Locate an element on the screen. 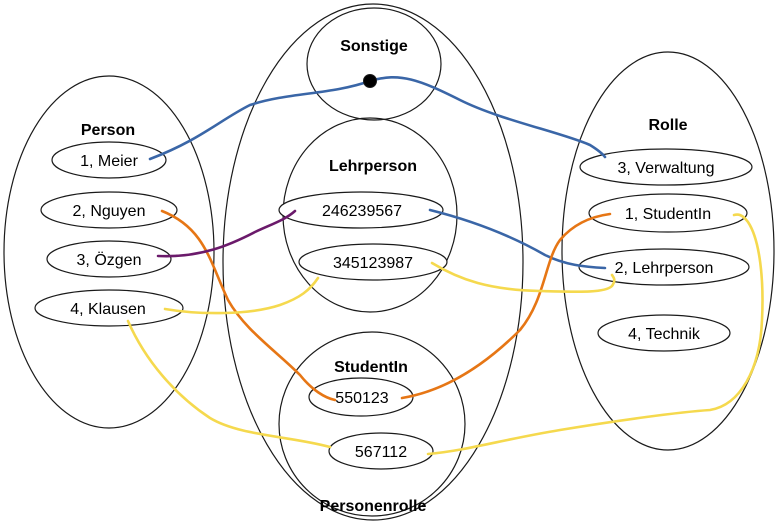  studentin-title: StudentIn is located at coordinates (371, 367).